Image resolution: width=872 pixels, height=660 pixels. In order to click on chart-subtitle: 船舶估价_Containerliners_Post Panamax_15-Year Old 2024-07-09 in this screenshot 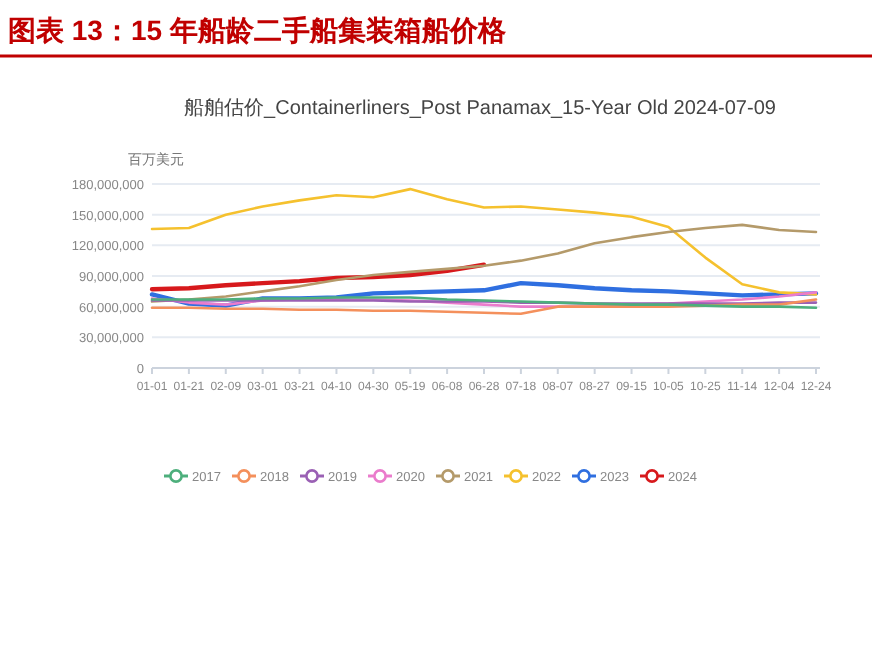, I will do `click(480, 108)`.